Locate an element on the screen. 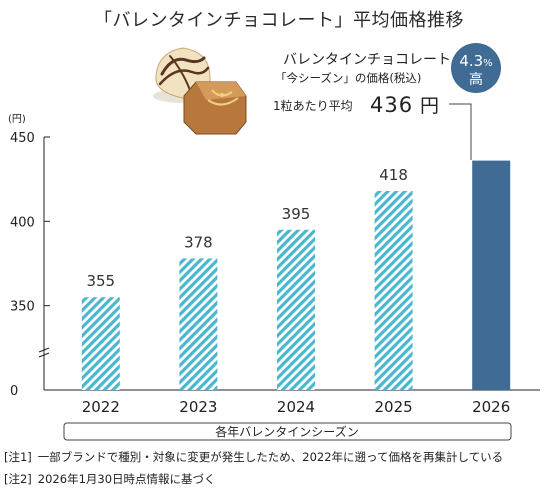 This screenshot has width=558, height=493. value-labels: 355 378 395 418 is located at coordinates (246, 228).